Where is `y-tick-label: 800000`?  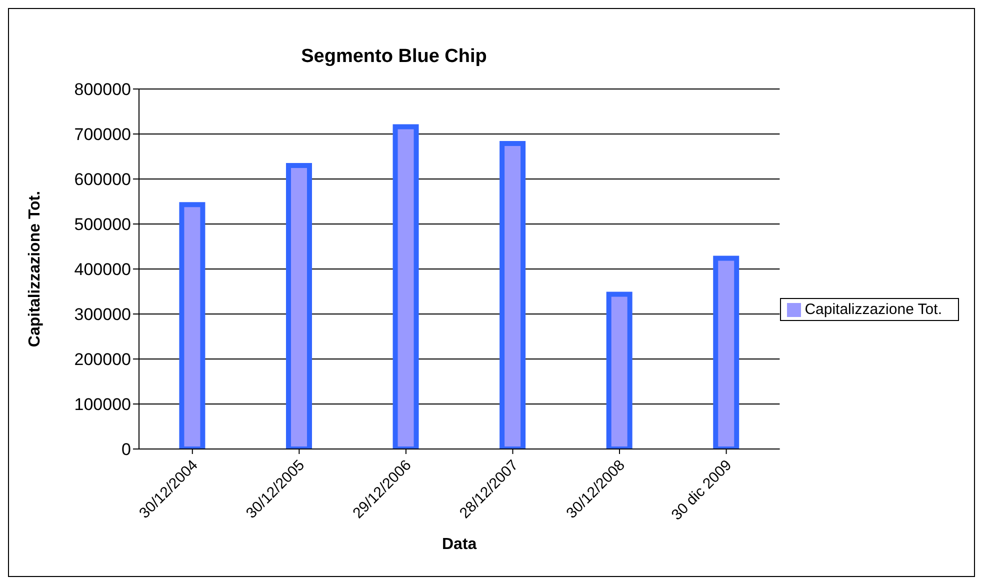 y-tick-label: 800000 is located at coordinates (102, 90).